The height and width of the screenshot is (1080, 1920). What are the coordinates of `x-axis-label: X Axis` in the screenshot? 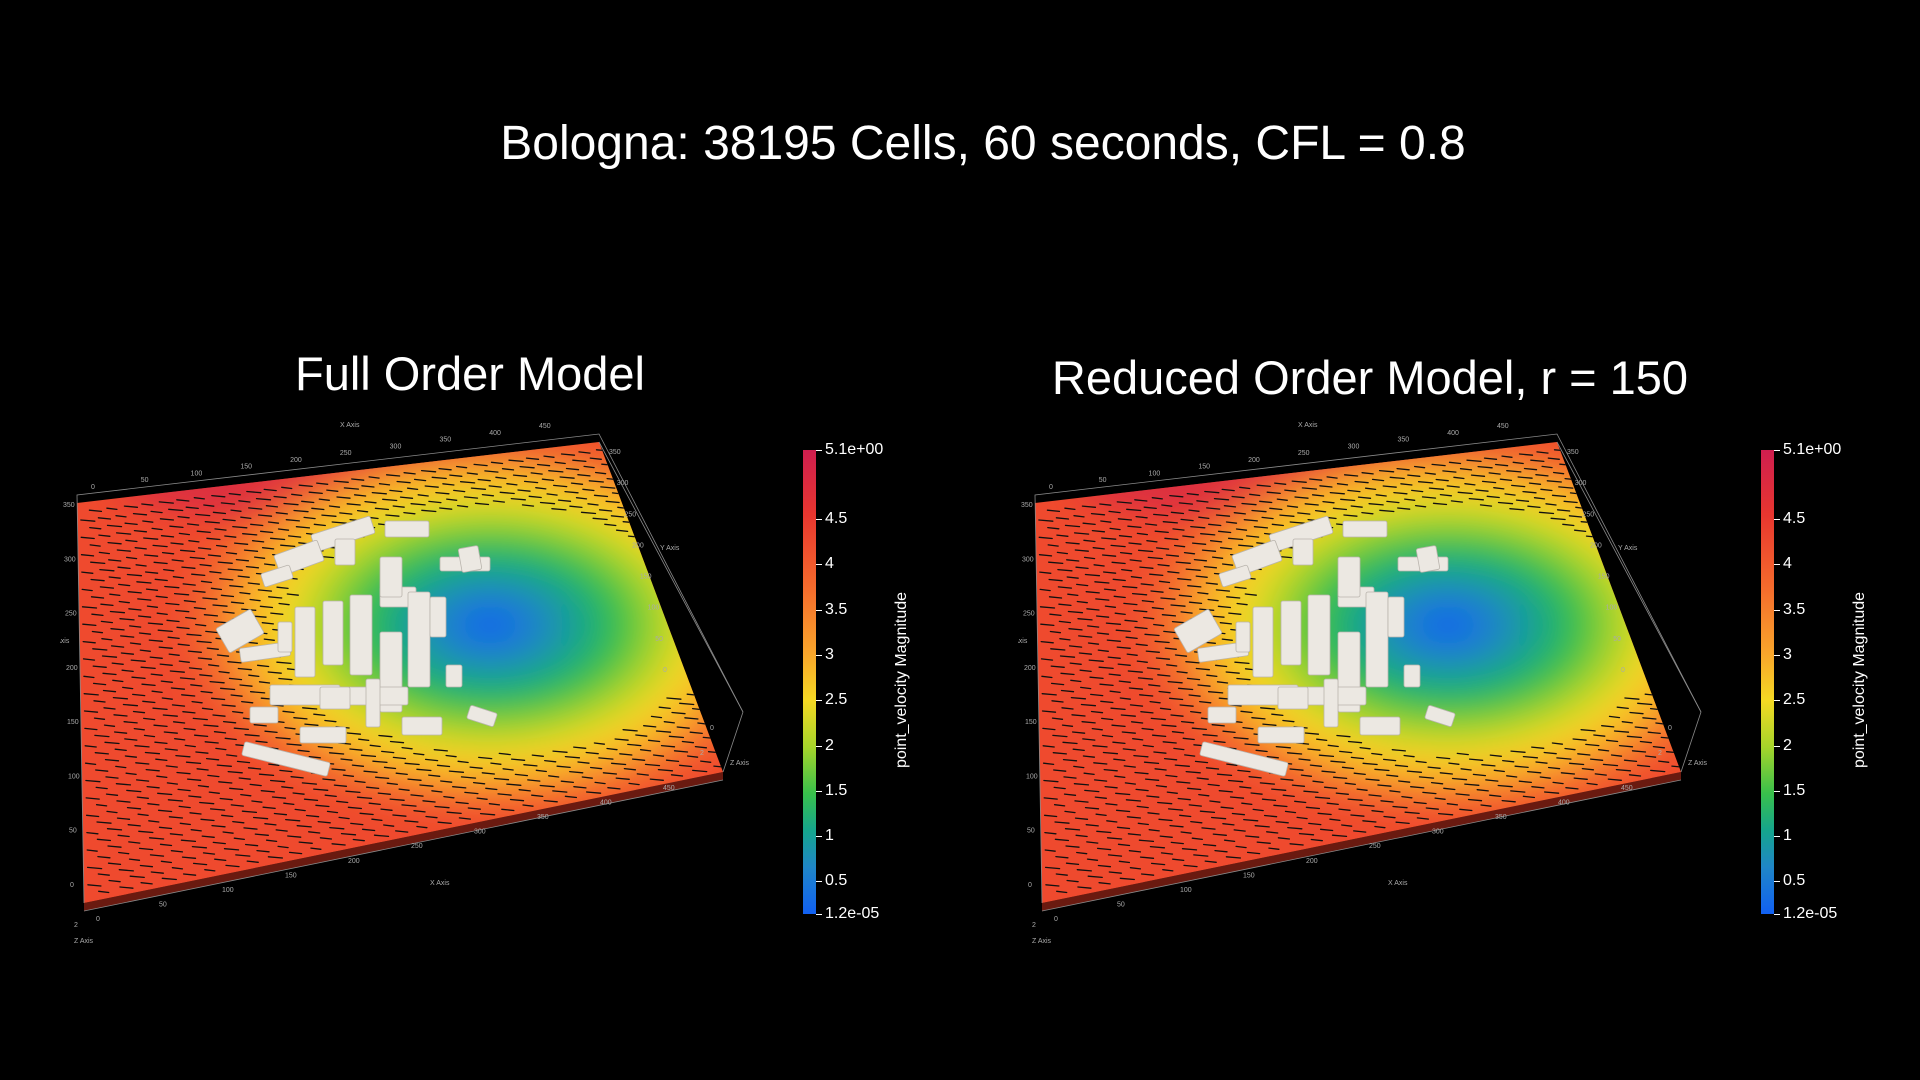 It's located at (1308, 425).